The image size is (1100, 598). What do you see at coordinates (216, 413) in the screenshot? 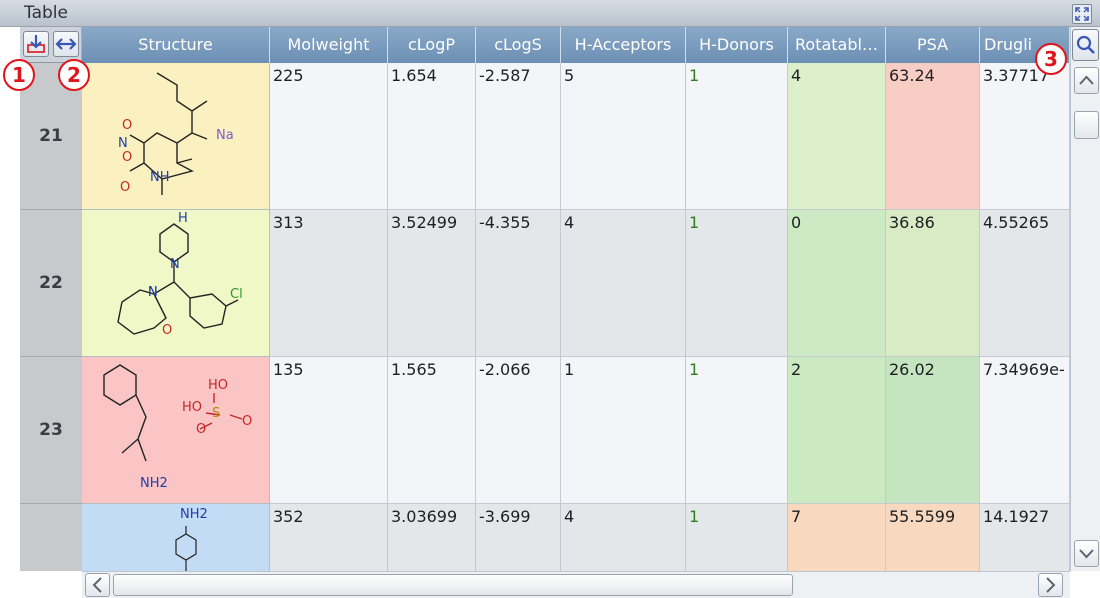
I see `atom-label: S` at bounding box center [216, 413].